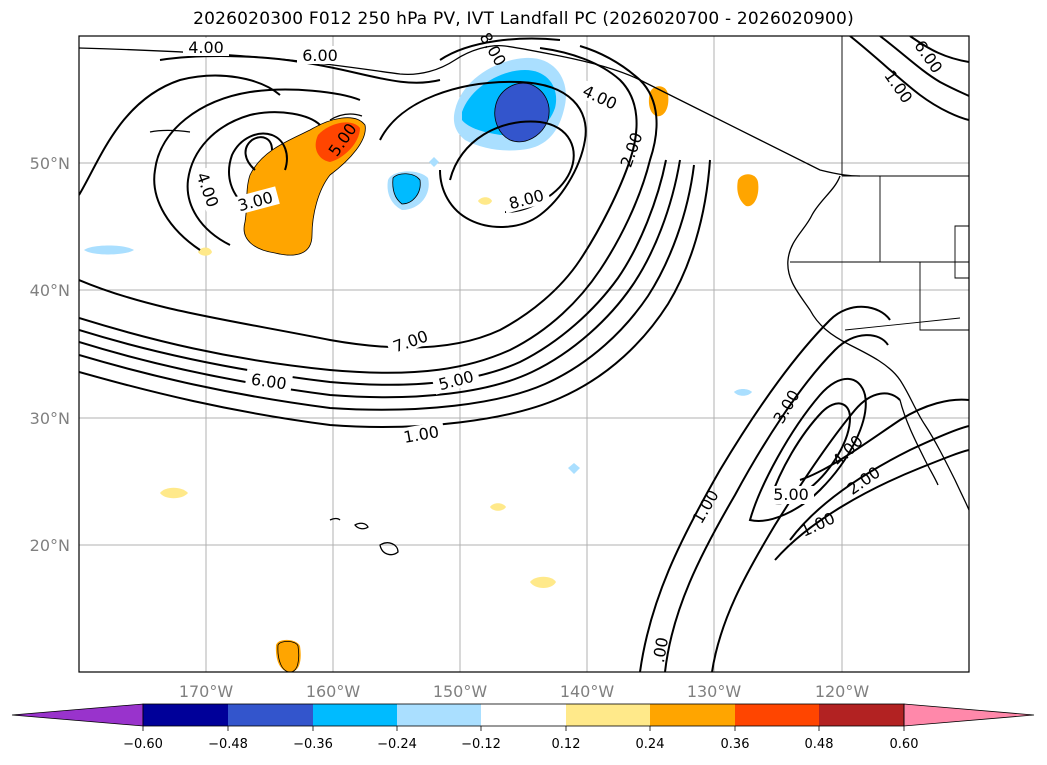 Image resolution: width=1047 pixels, height=765 pixels. Describe the element at coordinates (660, 650) in the screenshot. I see `contour-label: .00` at that location.